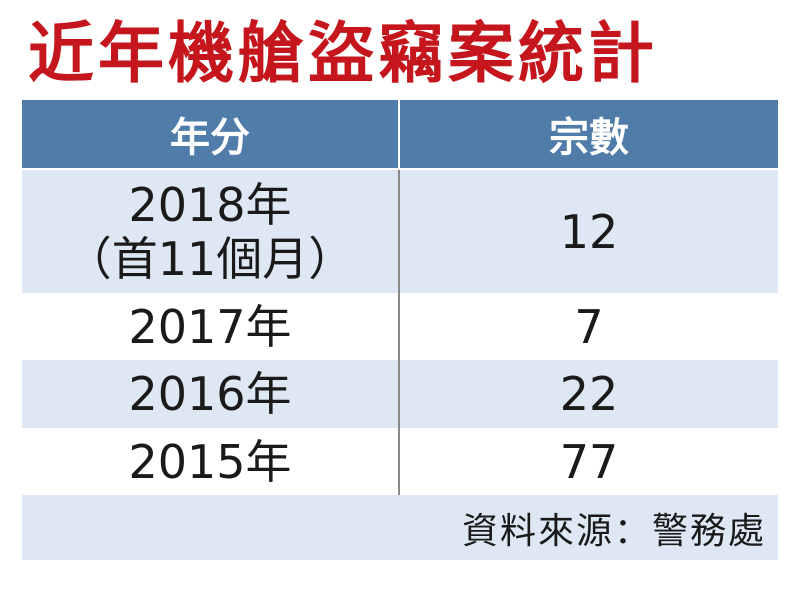 The width and height of the screenshot is (800, 600). What do you see at coordinates (589, 134) in the screenshot?
I see `header-cell: 宗數` at bounding box center [589, 134].